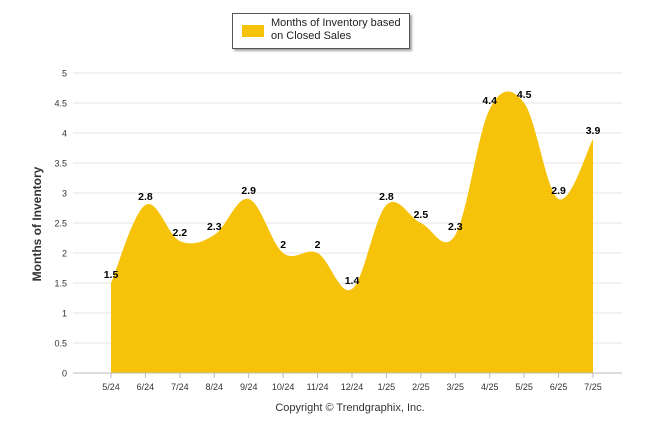 This screenshot has width=646, height=434. What do you see at coordinates (352, 387) in the screenshot?
I see `x-tick-label: 12/24` at bounding box center [352, 387].